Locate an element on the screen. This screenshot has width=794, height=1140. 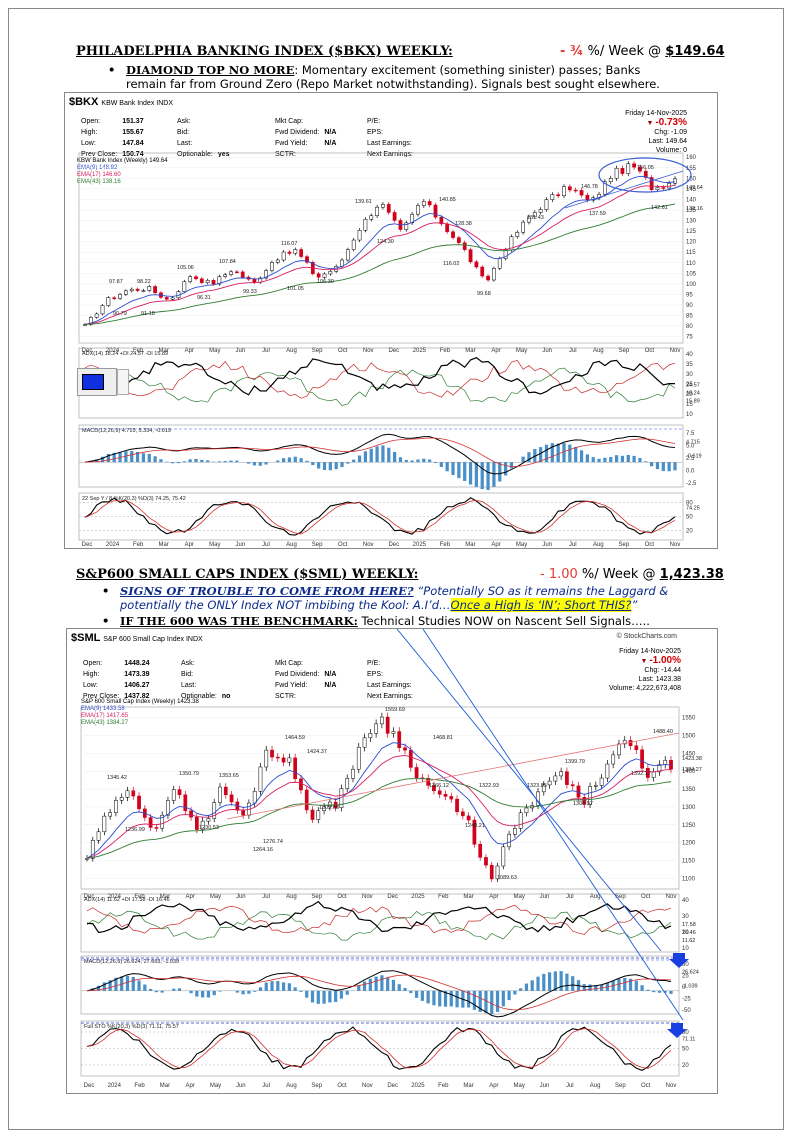
macd-tick: 50 is located at coordinates (685, 965).